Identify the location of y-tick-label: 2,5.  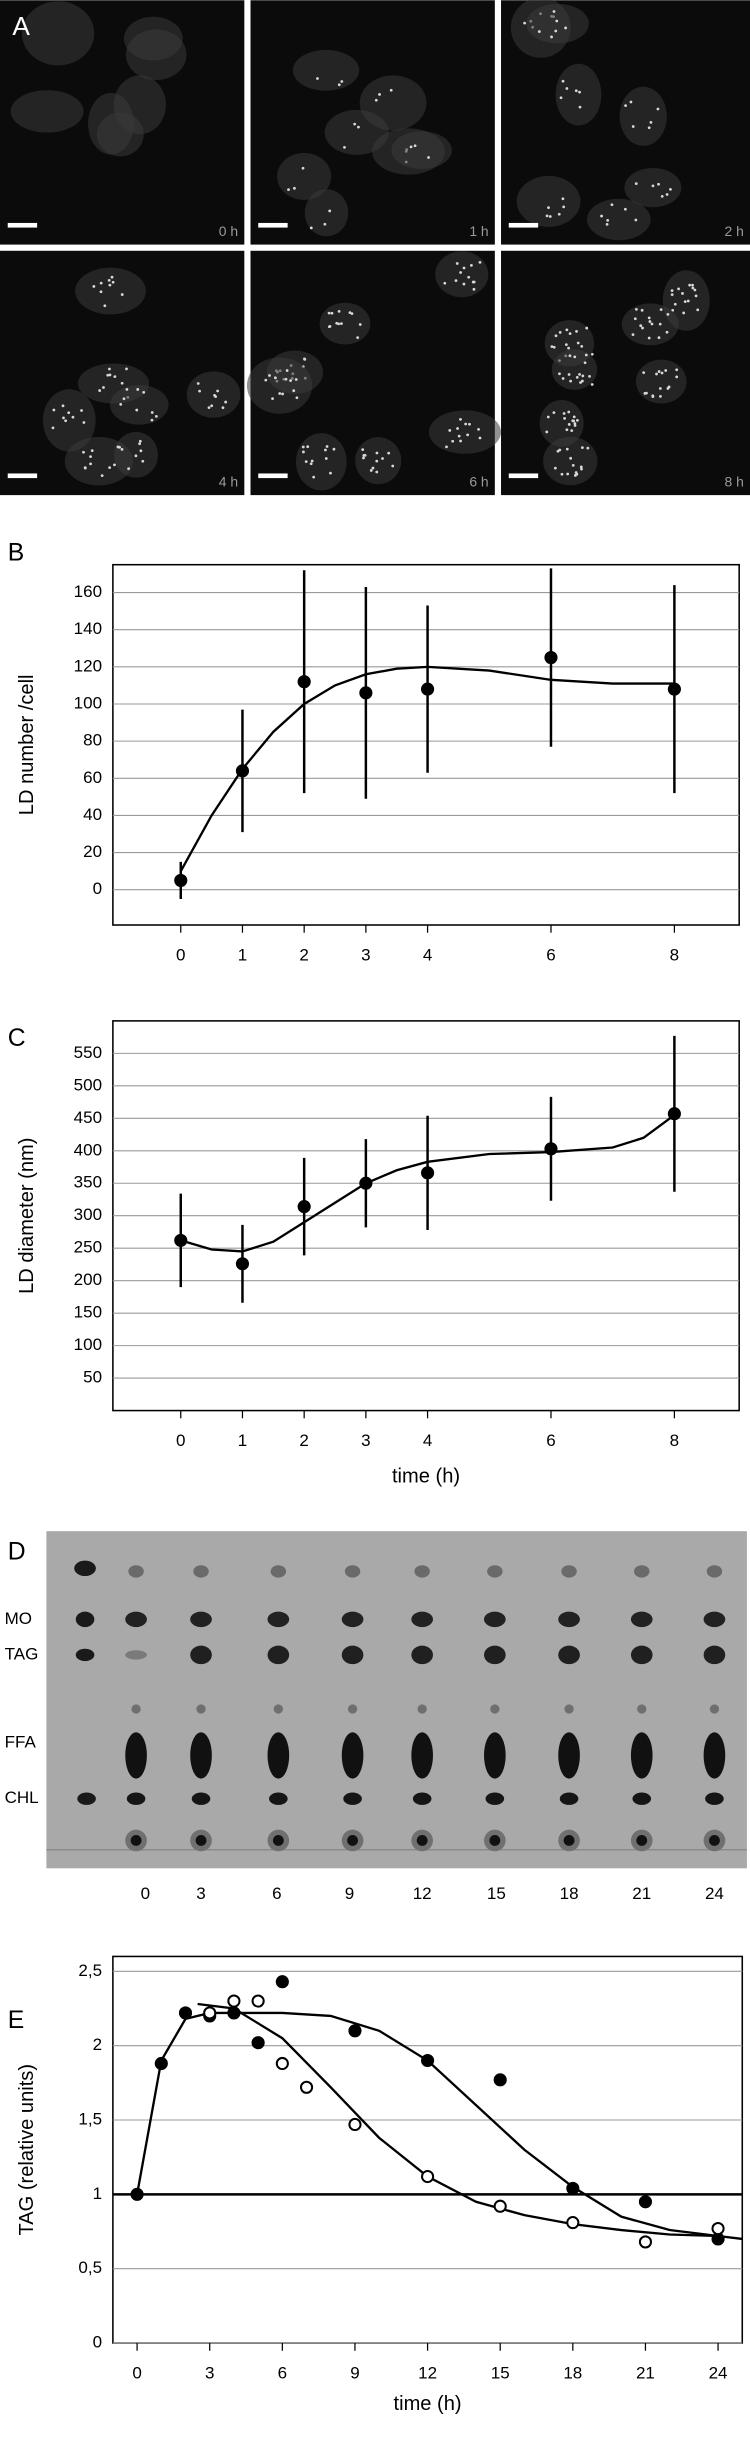
(90, 1970).